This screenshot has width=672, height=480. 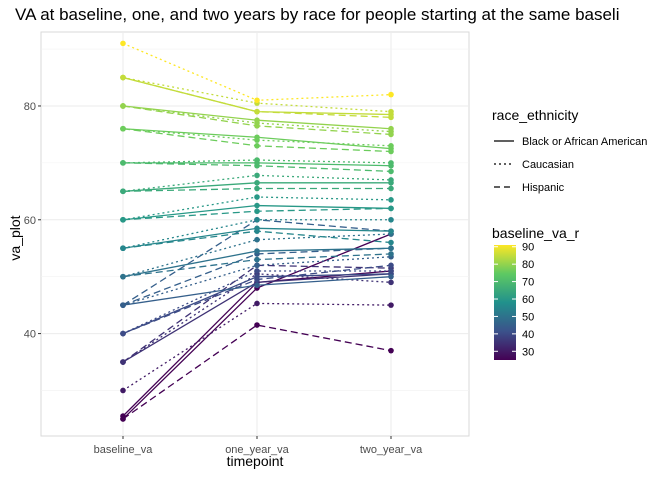 I want to click on colorbar-tick-label: 60, so click(x=528, y=300).